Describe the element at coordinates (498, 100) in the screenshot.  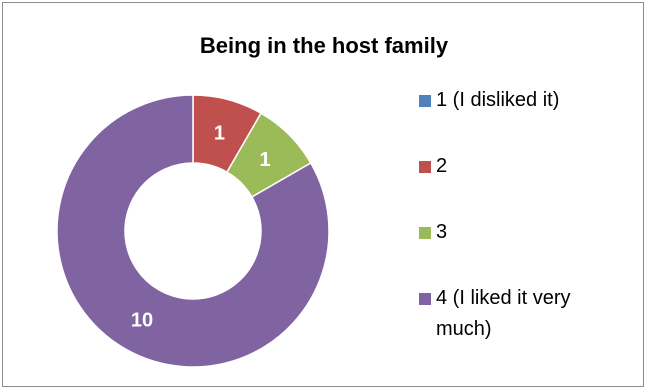
I see `legend-label-1: 1 (I disliked it)` at that location.